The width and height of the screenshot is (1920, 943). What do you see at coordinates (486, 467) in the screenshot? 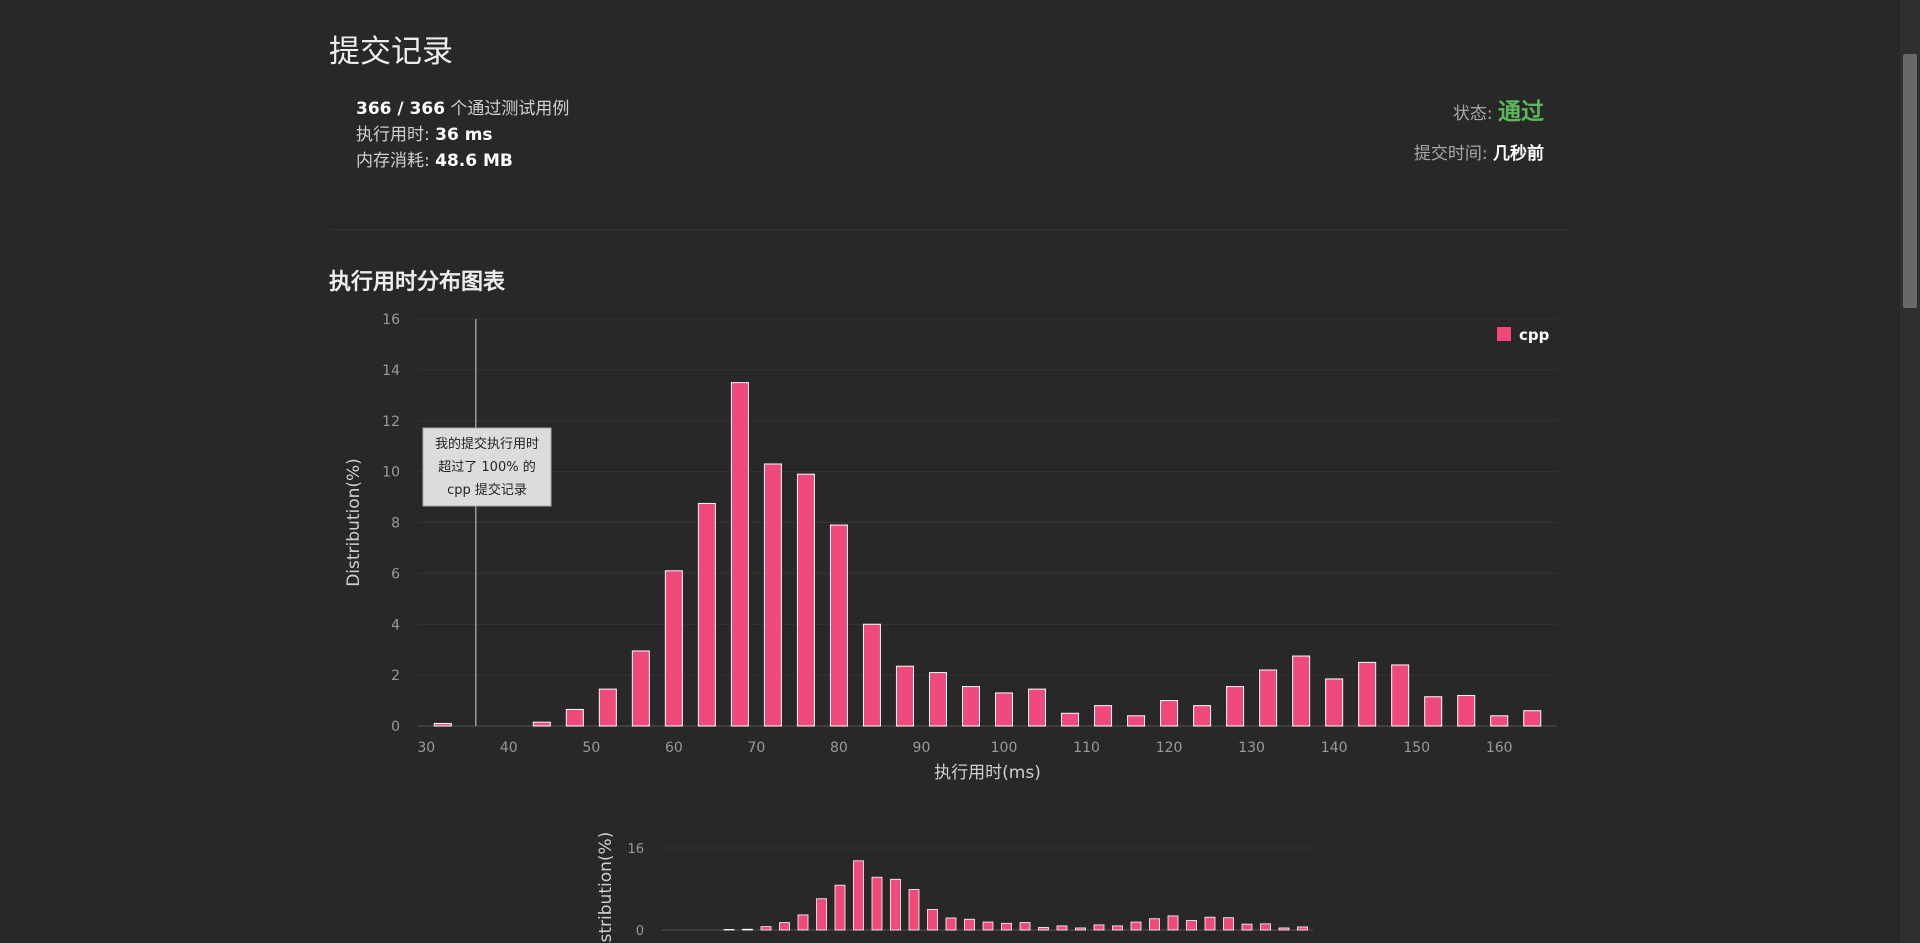
I see `marker-annotation-line: 超过了 100% 的` at bounding box center [486, 467].